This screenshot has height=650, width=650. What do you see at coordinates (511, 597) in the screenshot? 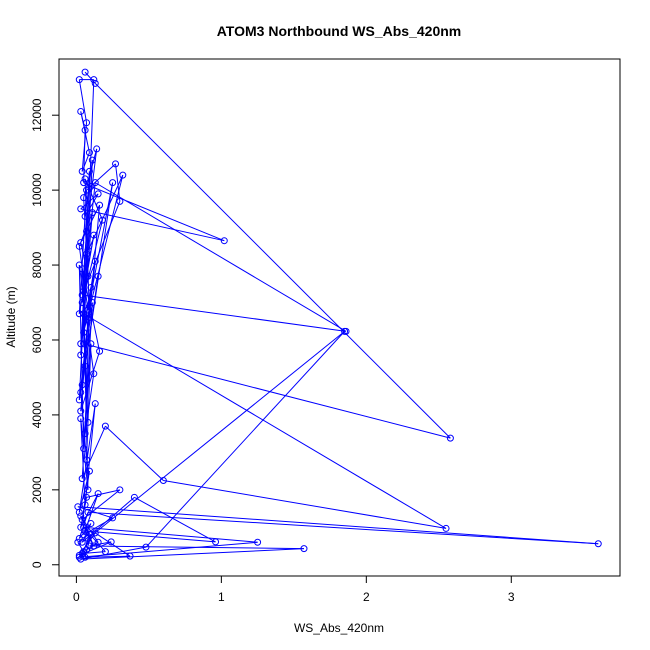
I see `x-tick-label: 3` at bounding box center [511, 597].